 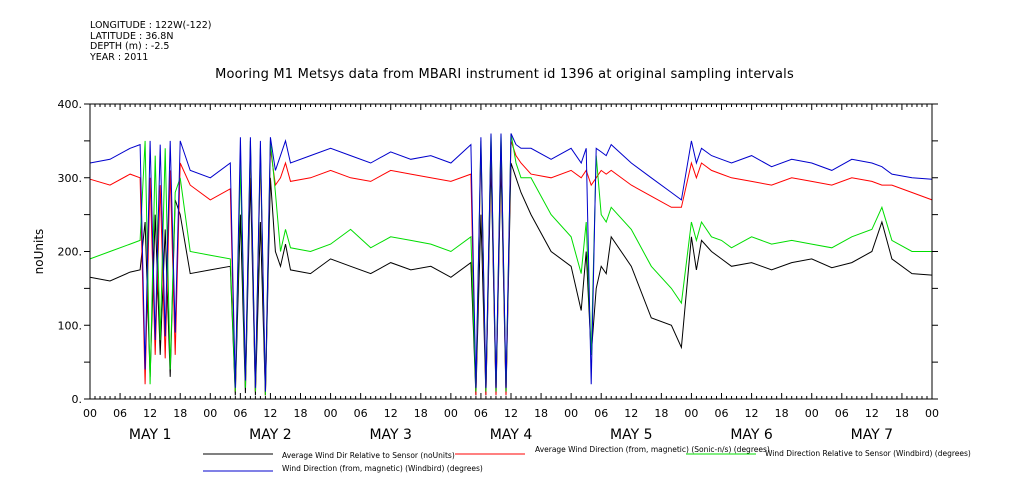 What do you see at coordinates (511, 435) in the screenshot?
I see `x-day-label: MAY 4` at bounding box center [511, 435].